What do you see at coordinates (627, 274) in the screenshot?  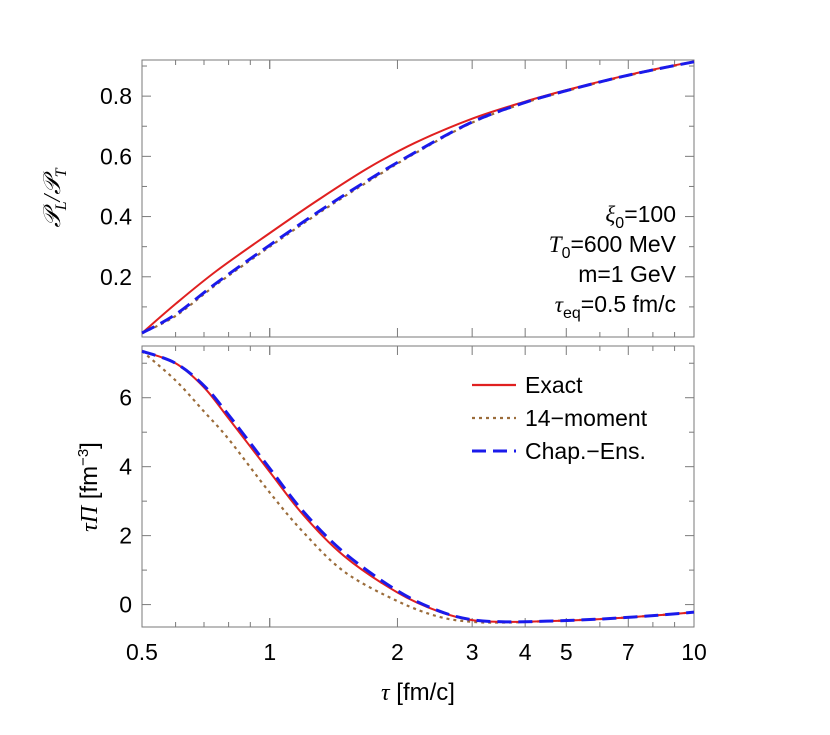 I see `annotation-line: m=1 GeV` at bounding box center [627, 274].